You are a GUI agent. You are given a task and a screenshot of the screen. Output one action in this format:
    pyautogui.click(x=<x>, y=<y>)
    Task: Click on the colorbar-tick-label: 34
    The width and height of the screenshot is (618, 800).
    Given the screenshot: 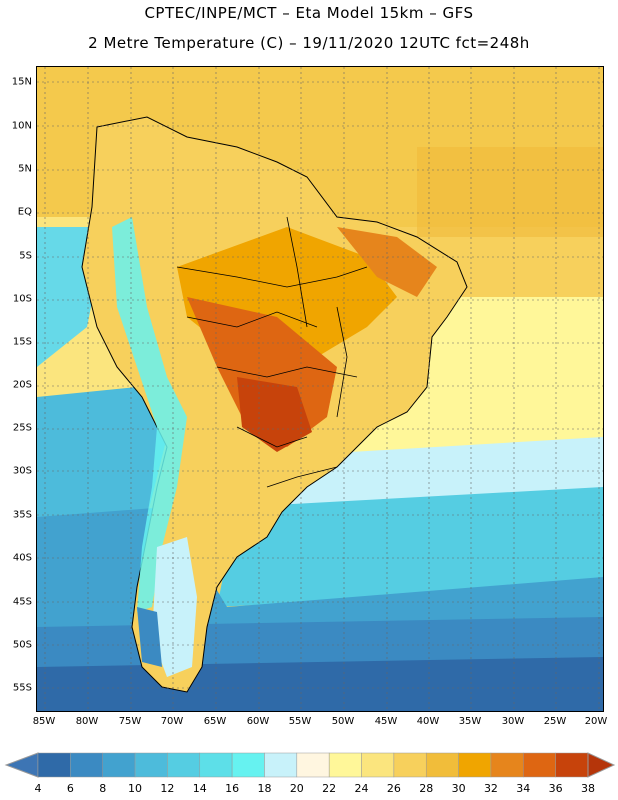 What is the action you would take?
    pyautogui.click(x=523, y=788)
    